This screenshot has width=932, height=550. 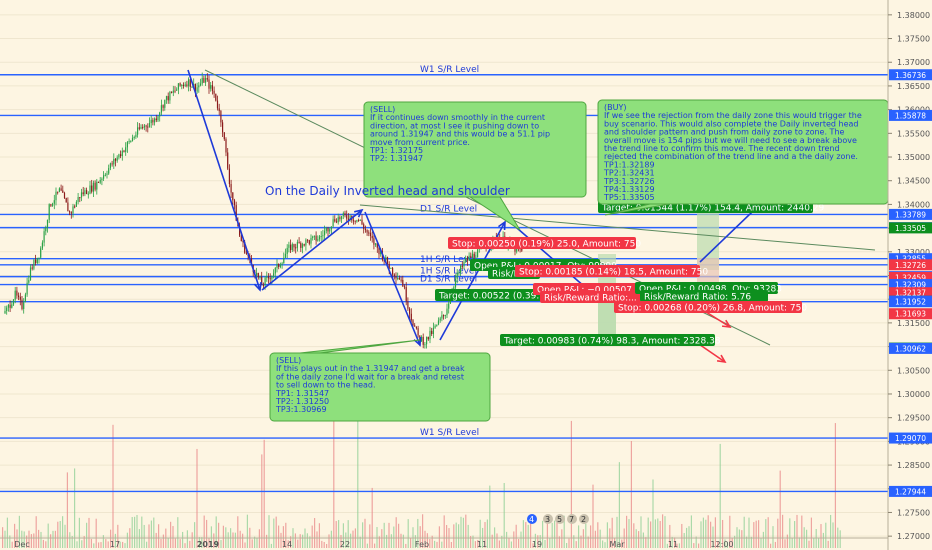 I want to click on price-tag-text: 1.27944, so click(x=910, y=491).